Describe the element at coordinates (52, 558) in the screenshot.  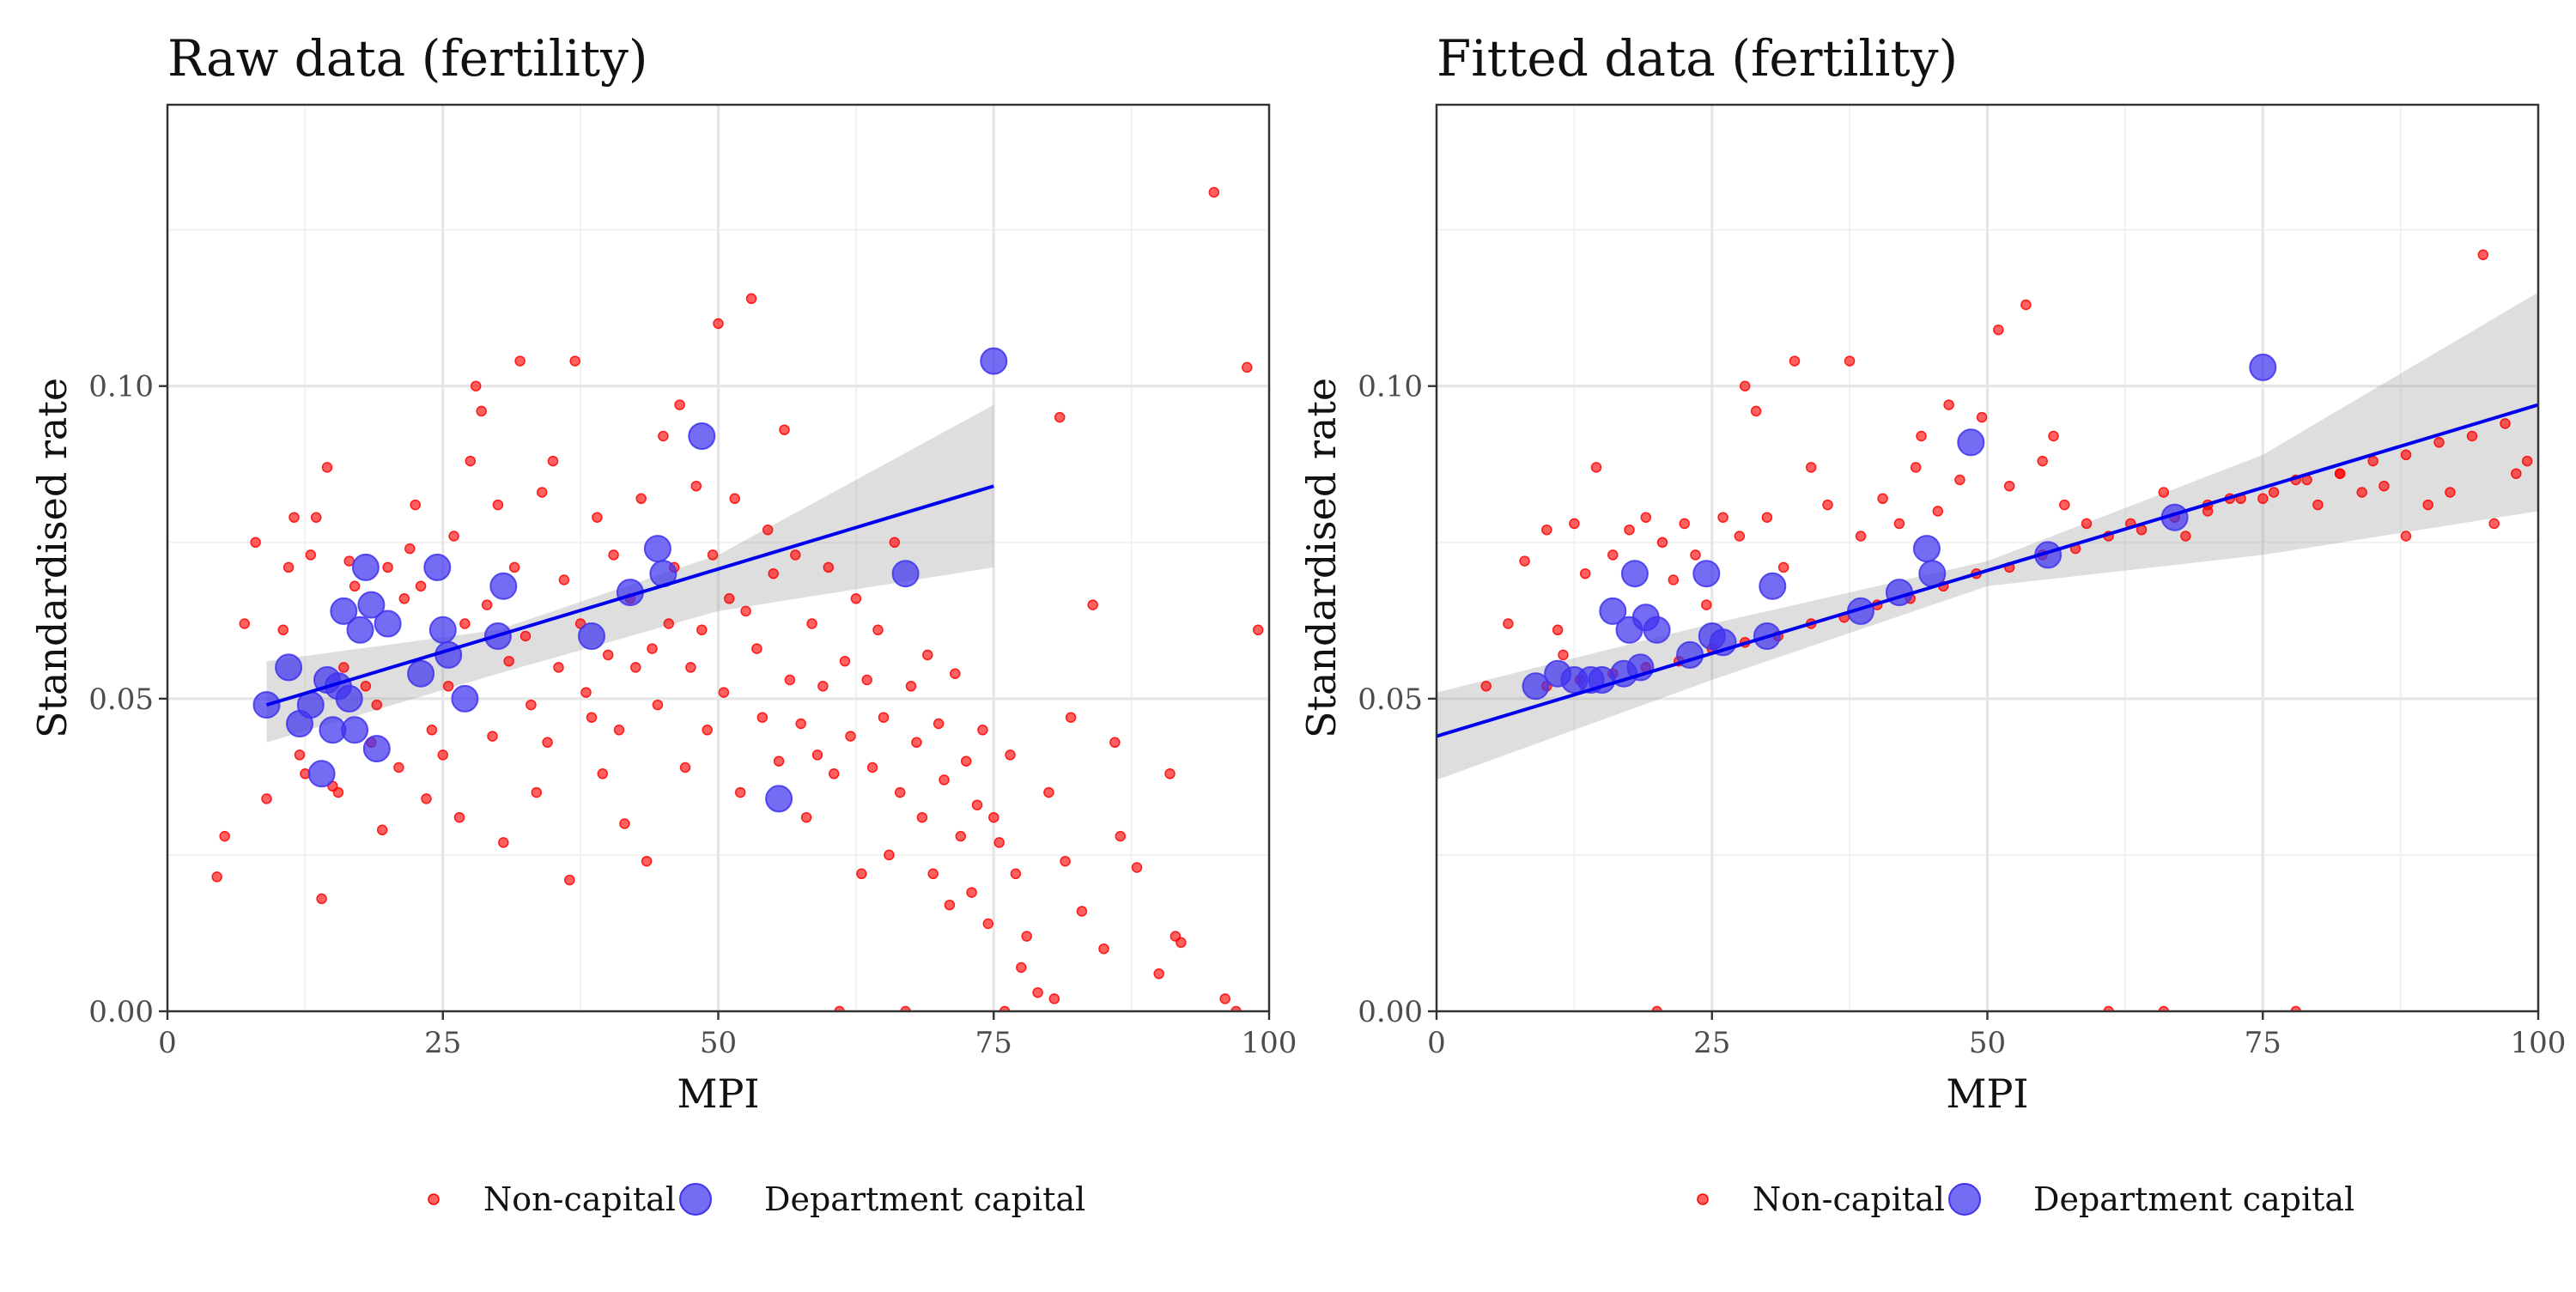
I see `y-axis-title: Standardised rate` at that location.